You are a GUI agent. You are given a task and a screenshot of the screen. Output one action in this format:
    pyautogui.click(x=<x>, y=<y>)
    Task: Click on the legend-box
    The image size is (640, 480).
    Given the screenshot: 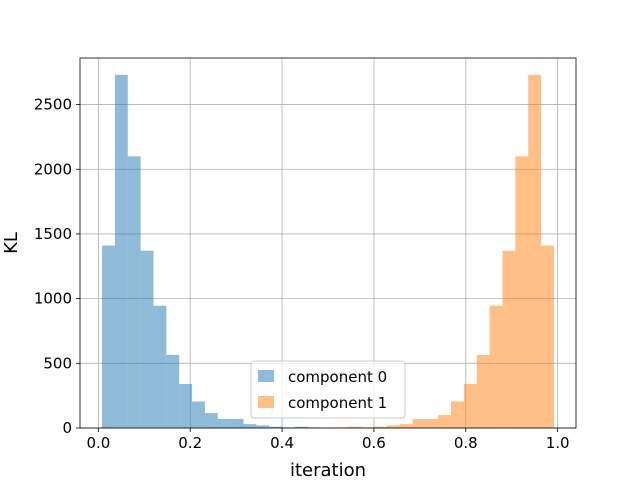 What is the action you would take?
    pyautogui.click(x=328, y=389)
    